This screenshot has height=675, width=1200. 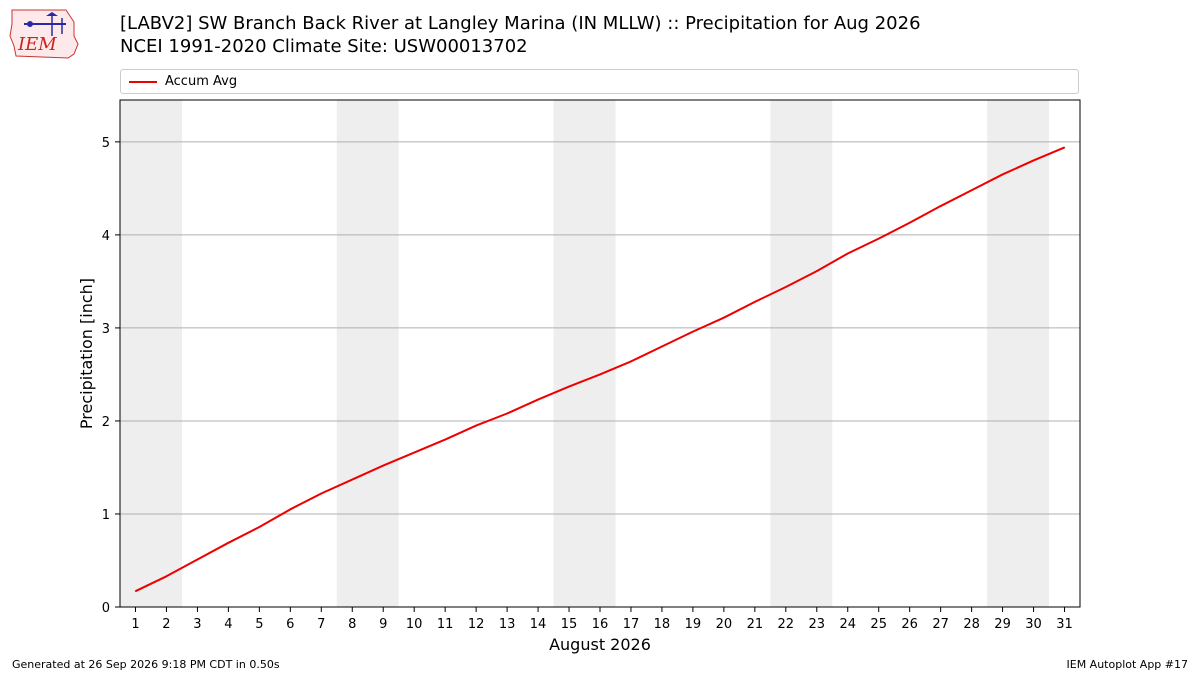 What do you see at coordinates (724, 624) in the screenshot?
I see `xtick-label-20: 20` at bounding box center [724, 624].